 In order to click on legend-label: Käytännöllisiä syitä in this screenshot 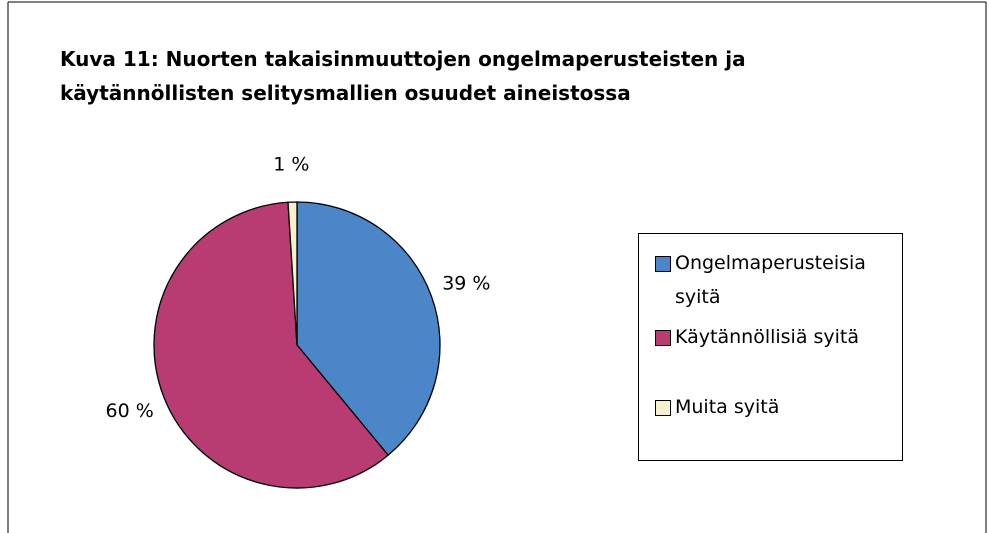, I will do `click(767, 337)`.